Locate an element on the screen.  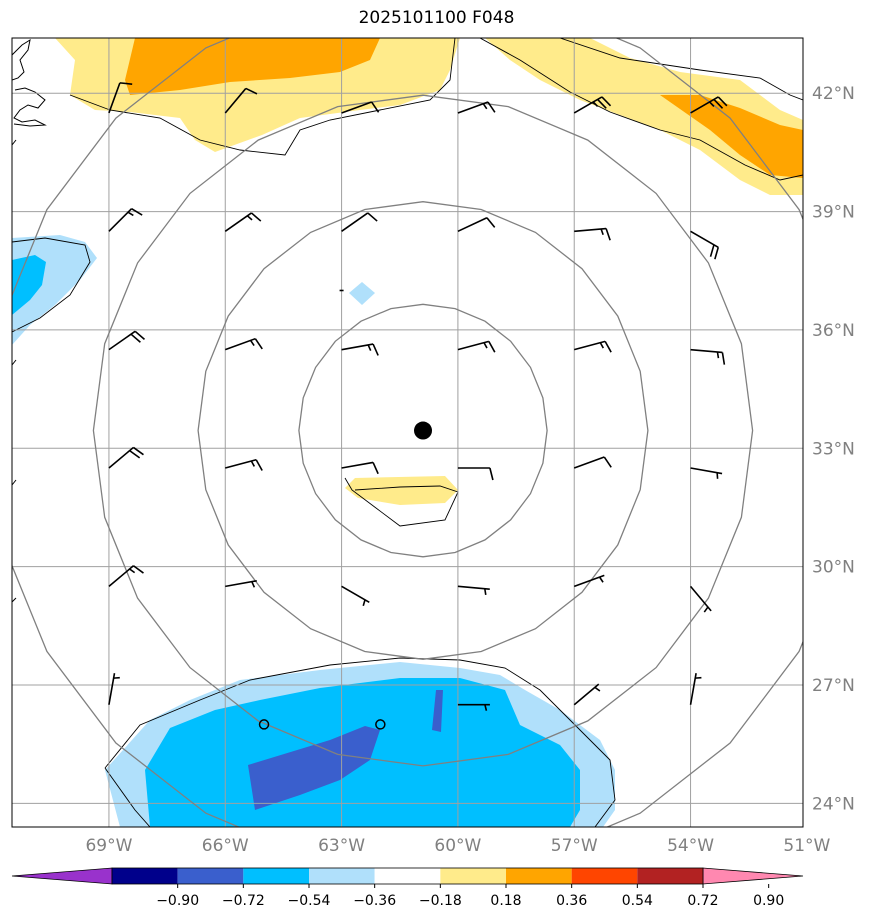
lat-tick-label: 33°N is located at coordinates (833, 449).